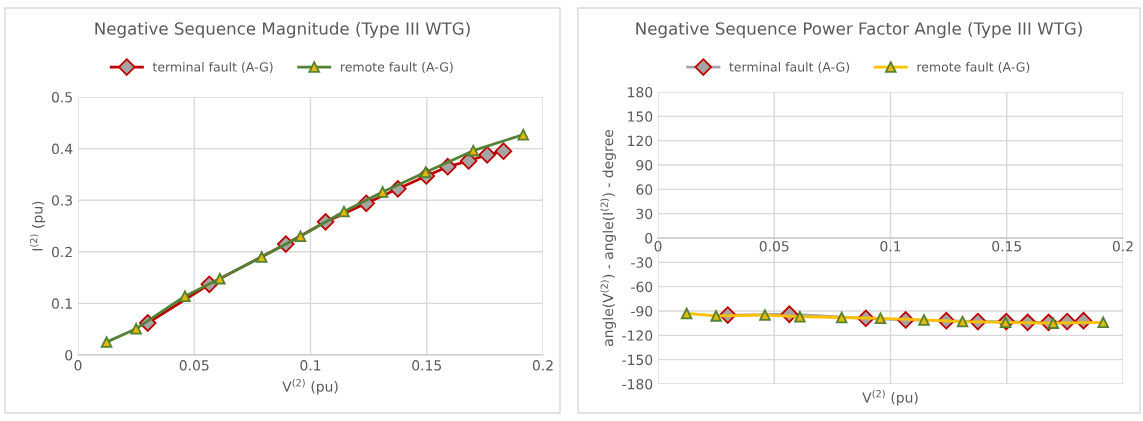 The image size is (1143, 421). What do you see at coordinates (282, 30) in the screenshot?
I see `chart-title: Negative Sequence Magnitude (Type III WTG)` at bounding box center [282, 30].